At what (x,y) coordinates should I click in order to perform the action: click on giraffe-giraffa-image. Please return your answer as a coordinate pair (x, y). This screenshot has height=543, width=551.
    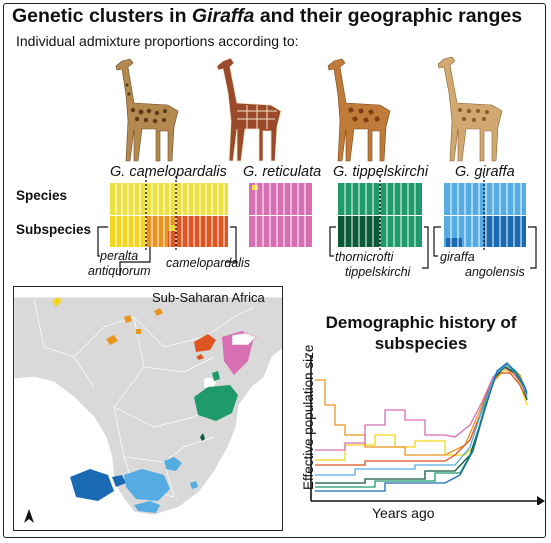
    Looking at the image, I should click on (470, 109).